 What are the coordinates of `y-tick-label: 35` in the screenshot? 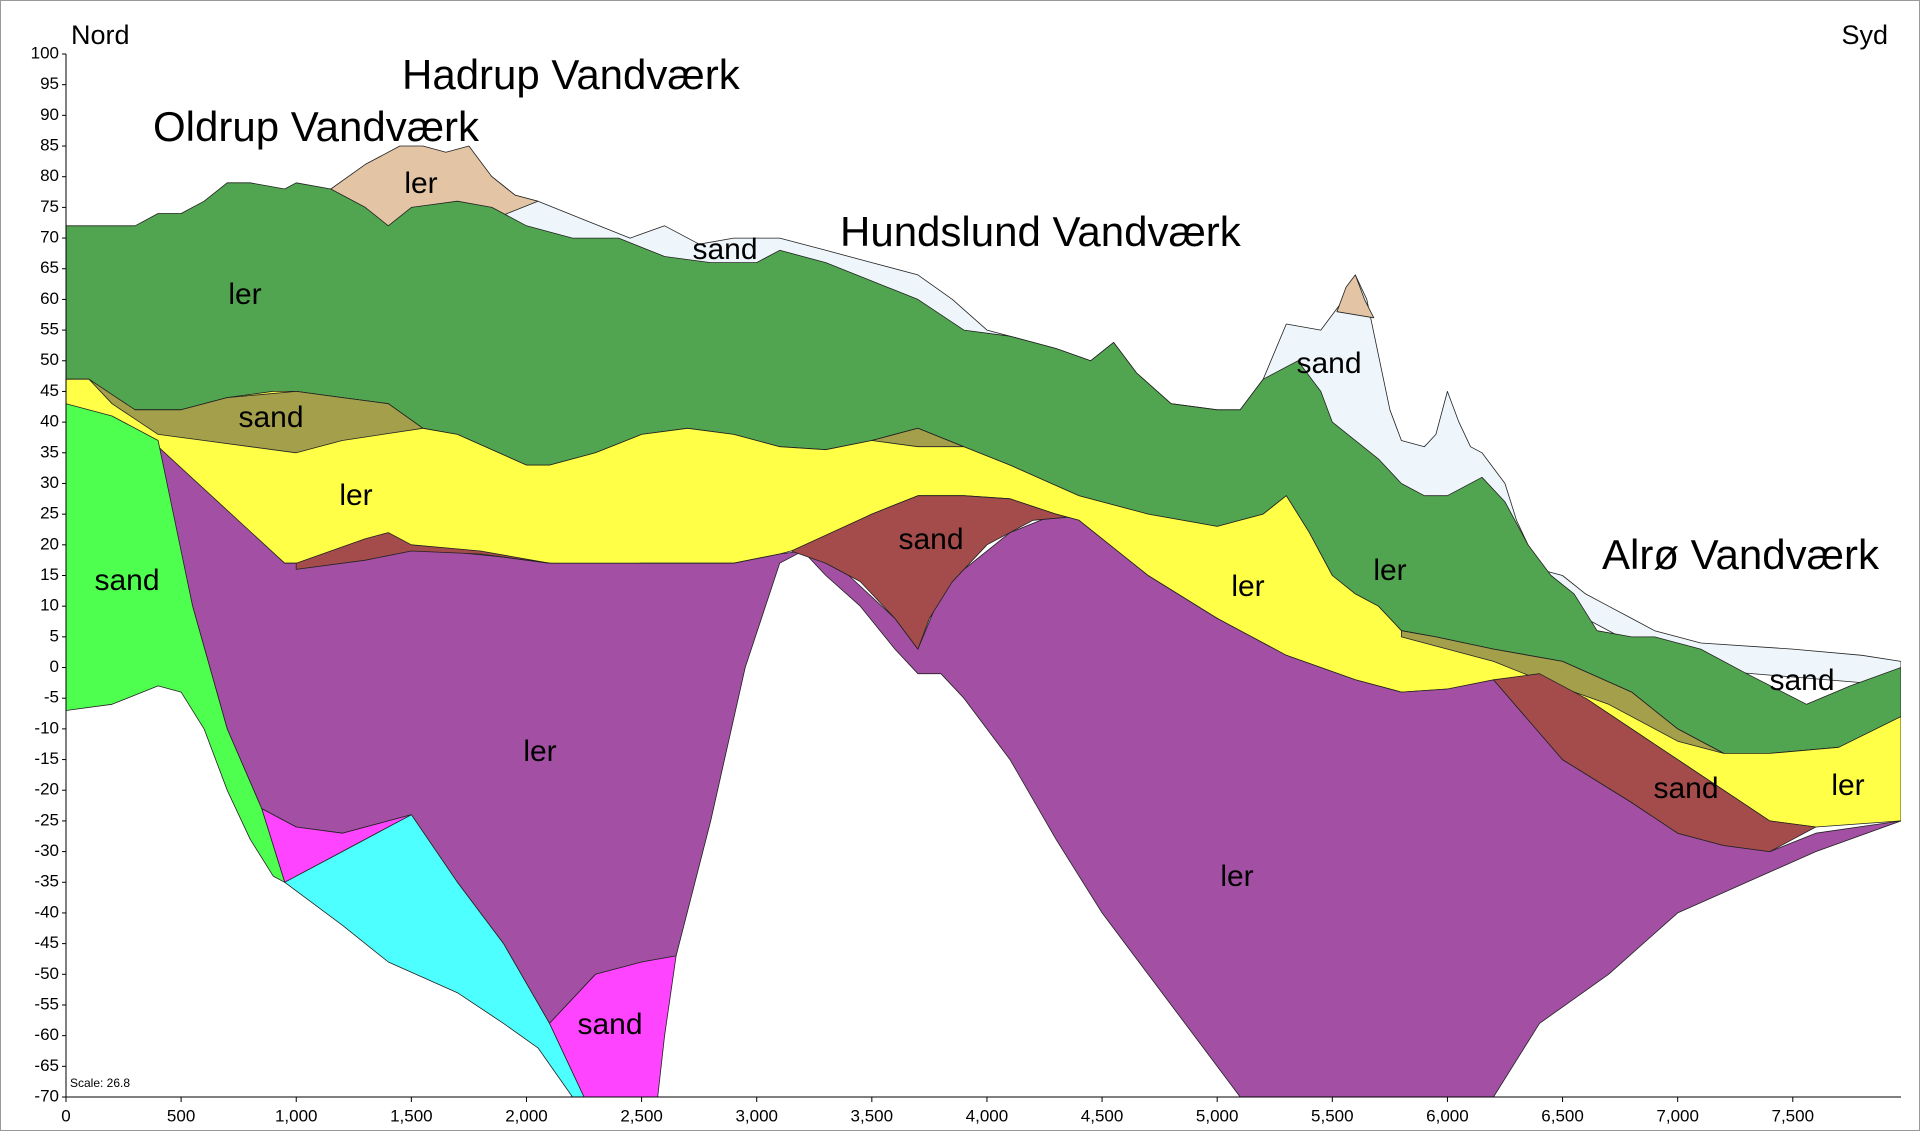 It's located at (49, 451).